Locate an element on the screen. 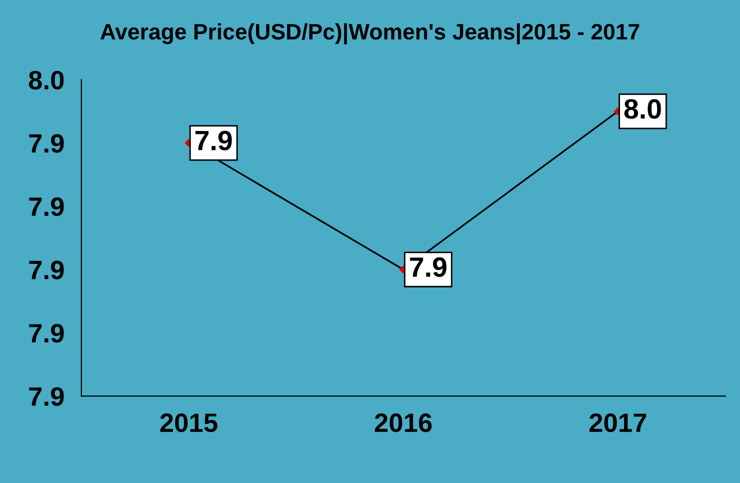 Image resolution: width=740 pixels, height=483 pixels. x-tick-label: 2017 is located at coordinates (617, 422).